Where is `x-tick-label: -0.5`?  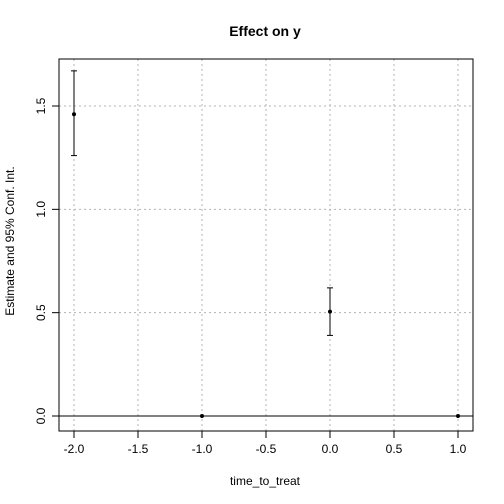 x-tick-label: -0.5 is located at coordinates (266, 449).